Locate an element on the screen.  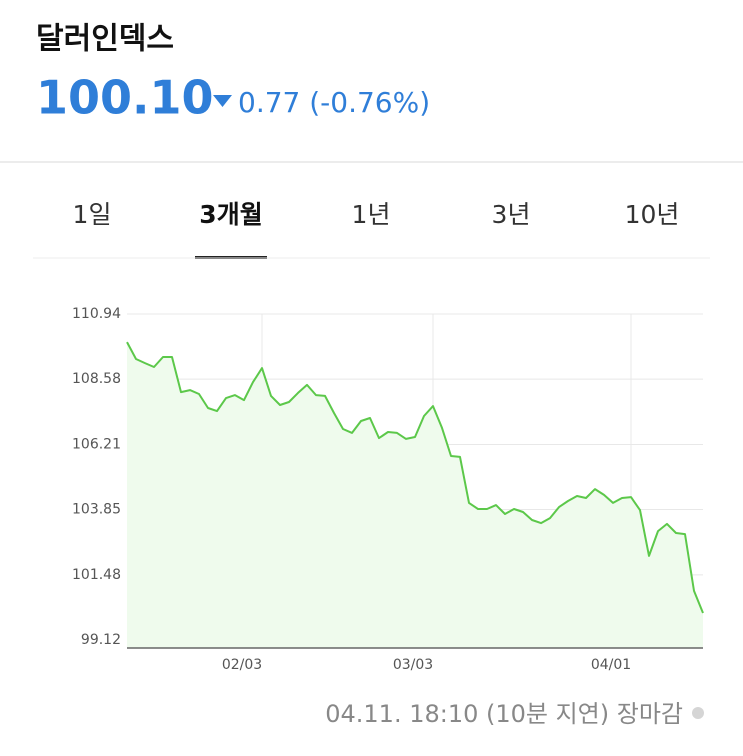
x-tick-label: 03/03 is located at coordinates (413, 665).